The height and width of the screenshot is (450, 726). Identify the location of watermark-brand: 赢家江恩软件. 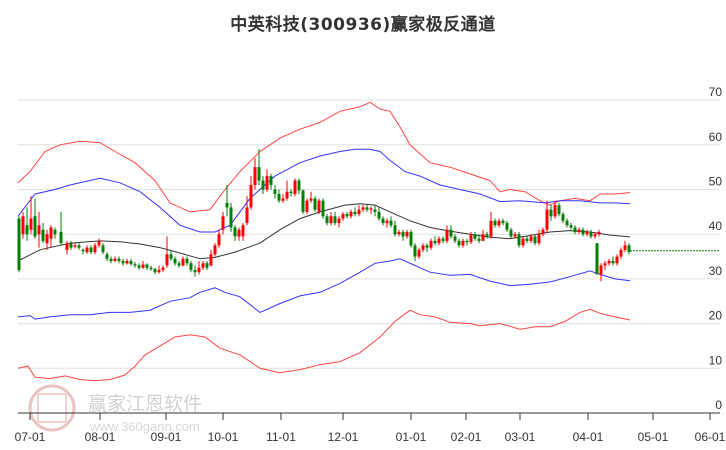
(145, 404).